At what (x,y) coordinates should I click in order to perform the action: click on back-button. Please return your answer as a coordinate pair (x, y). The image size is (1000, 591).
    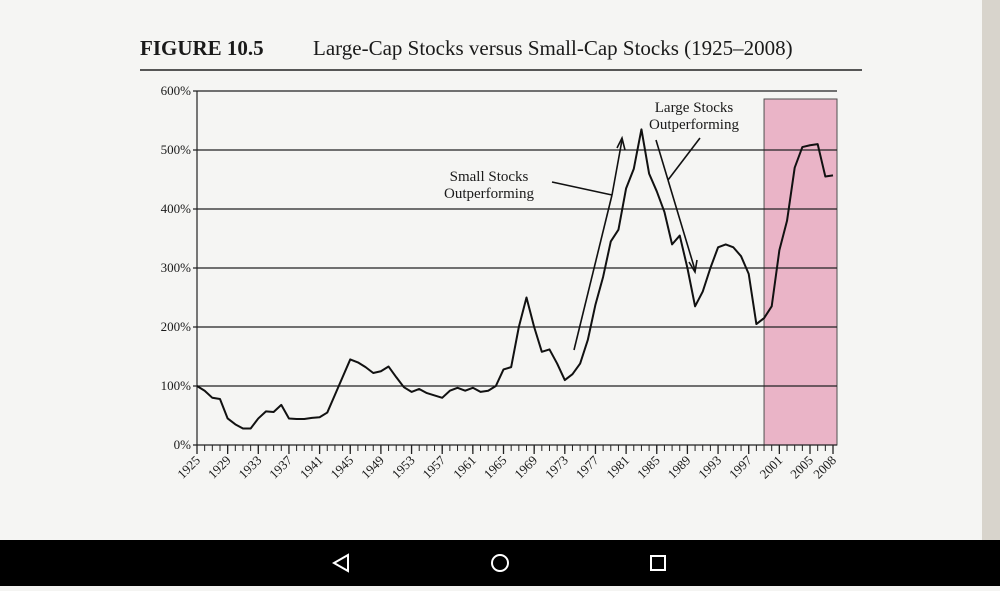
    Looking at the image, I should click on (340, 563).